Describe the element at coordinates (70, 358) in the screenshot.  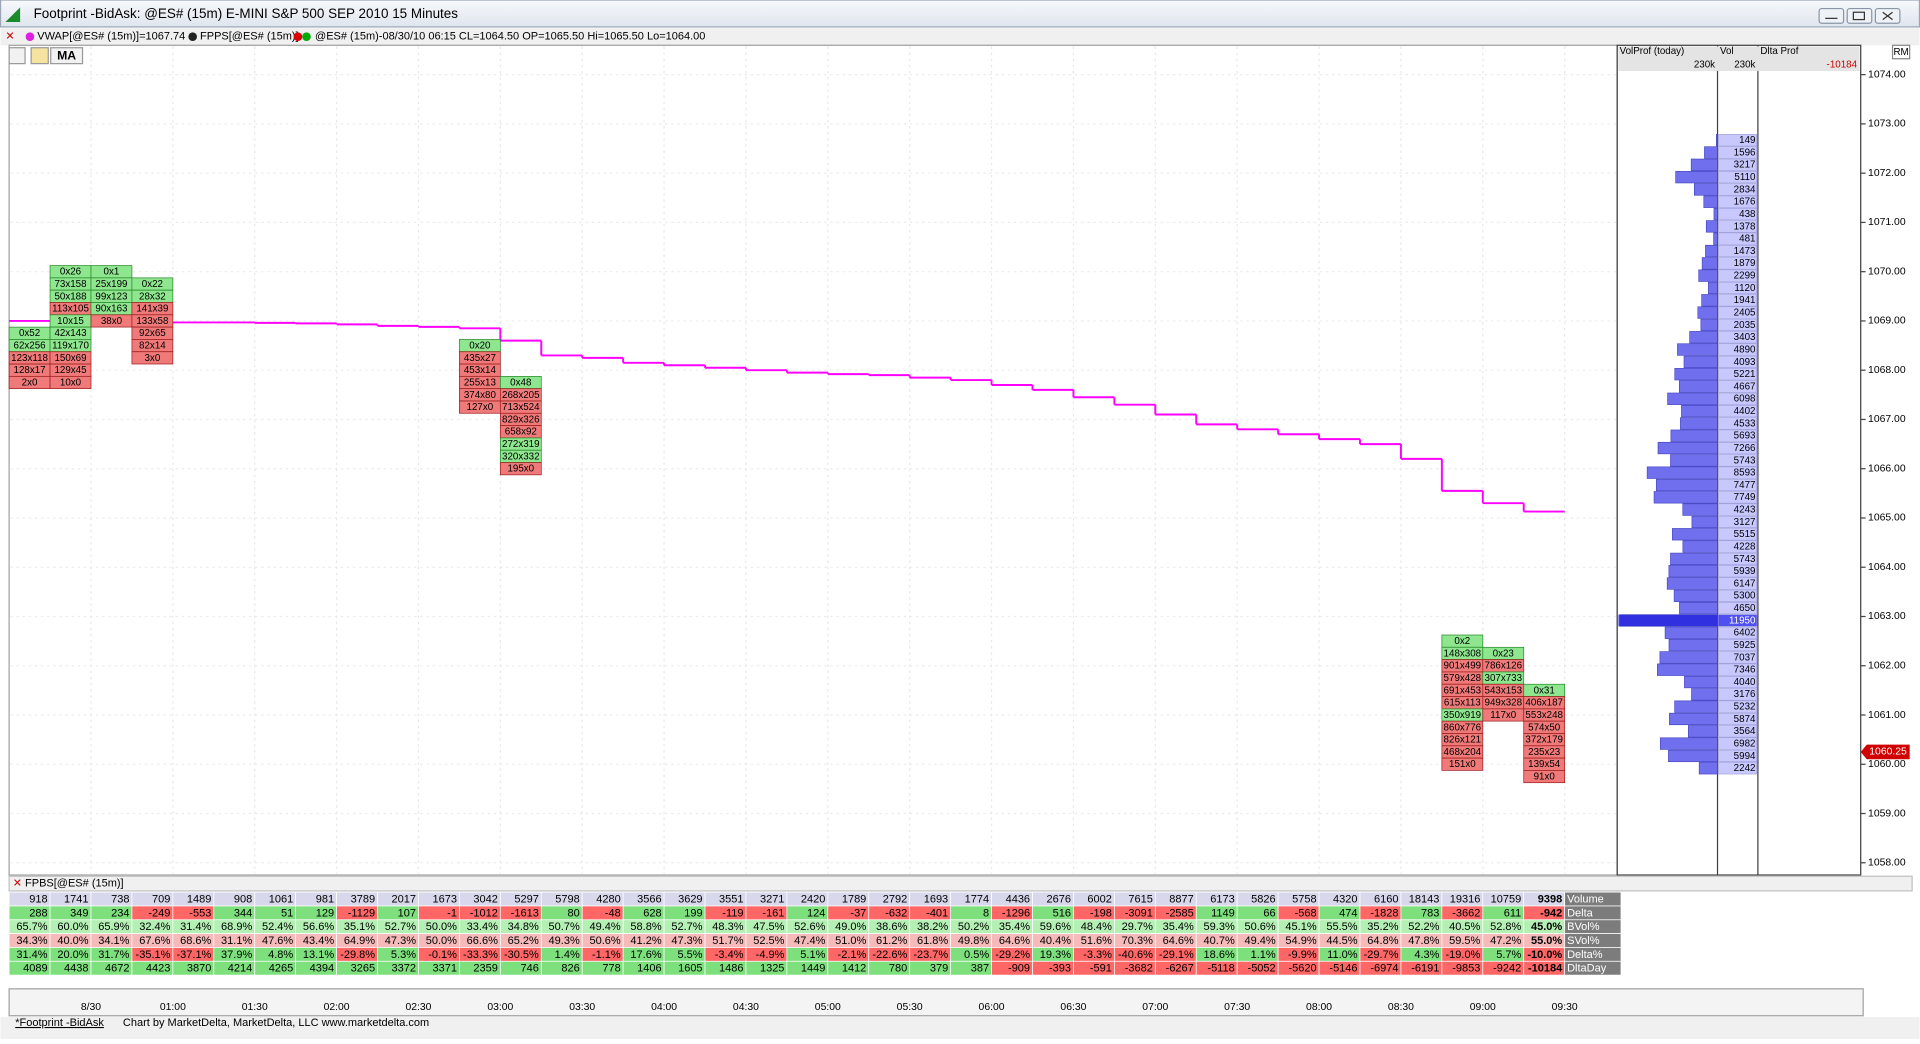
I see `footprint-cell-text: 150x69` at that location.